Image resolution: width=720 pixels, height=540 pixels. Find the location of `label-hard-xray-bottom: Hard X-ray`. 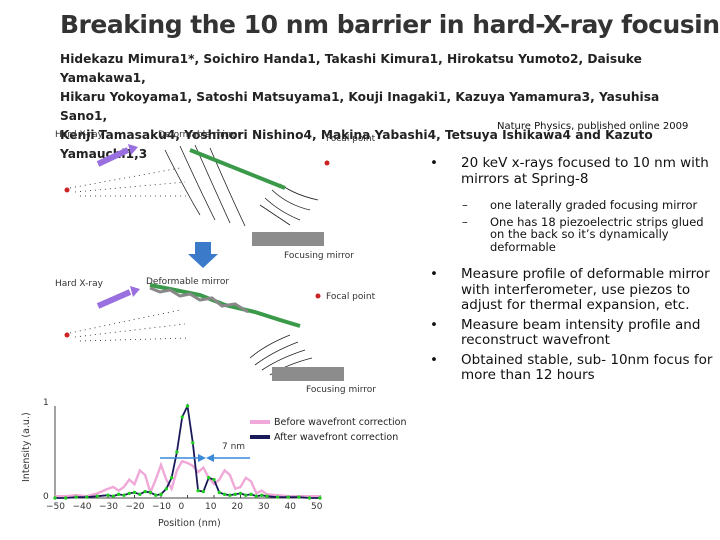

label-hard-xray-bottom: Hard X-ray is located at coordinates (79, 284).